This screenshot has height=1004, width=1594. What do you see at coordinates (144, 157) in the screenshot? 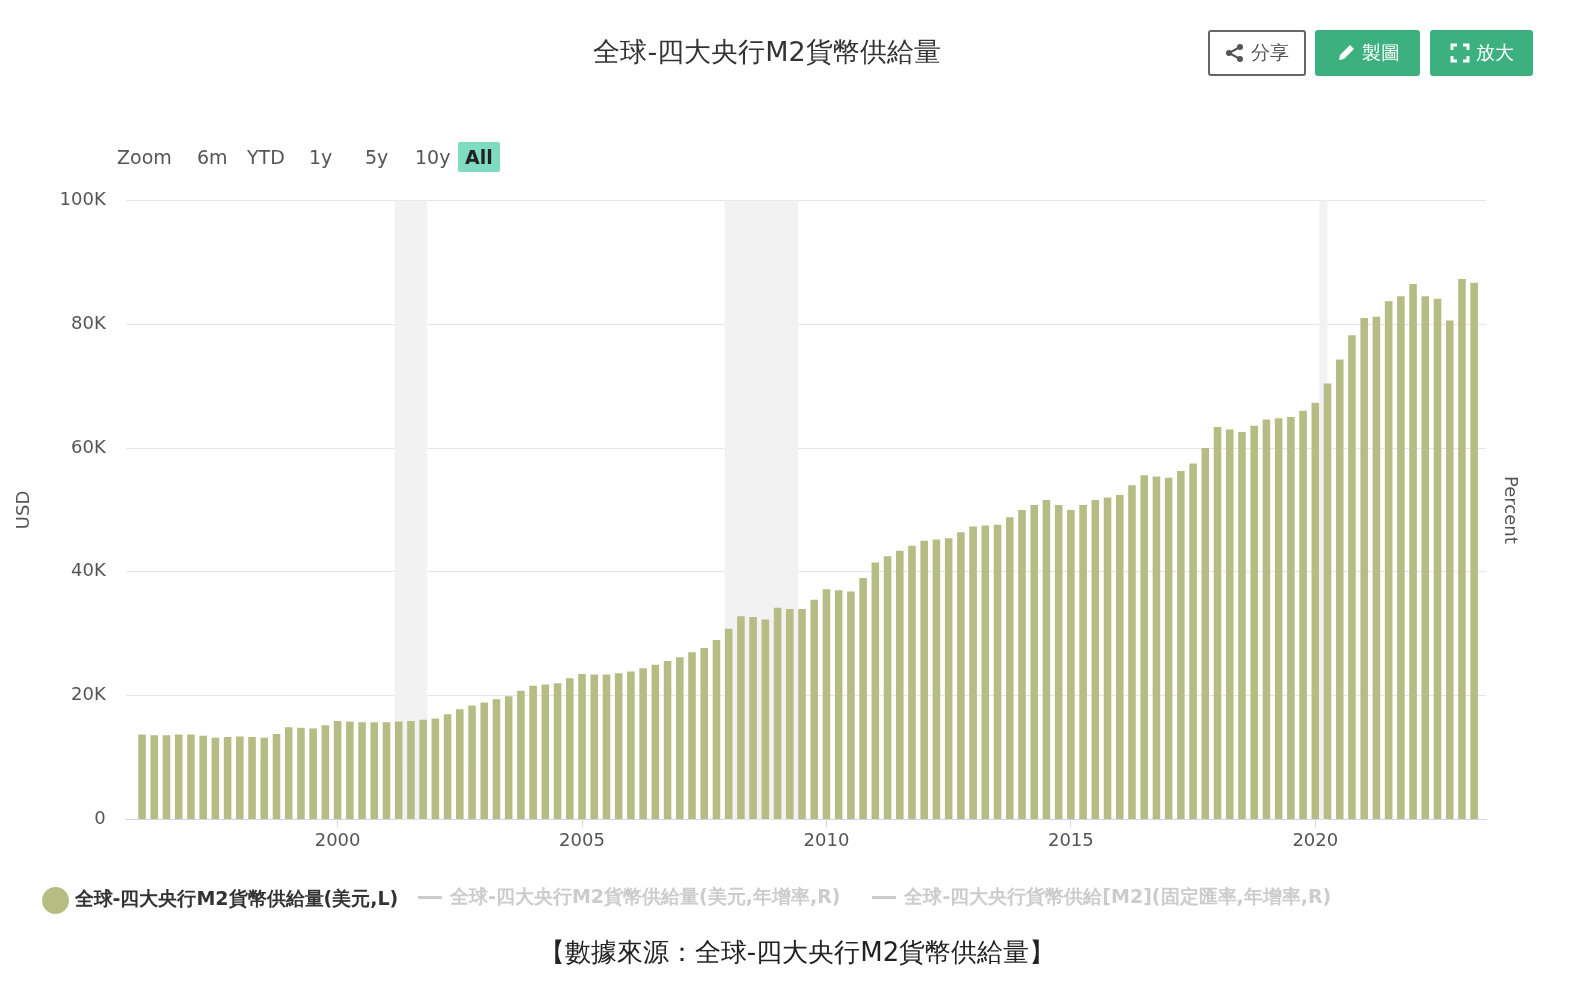
I see `text: Zoom` at bounding box center [144, 157].